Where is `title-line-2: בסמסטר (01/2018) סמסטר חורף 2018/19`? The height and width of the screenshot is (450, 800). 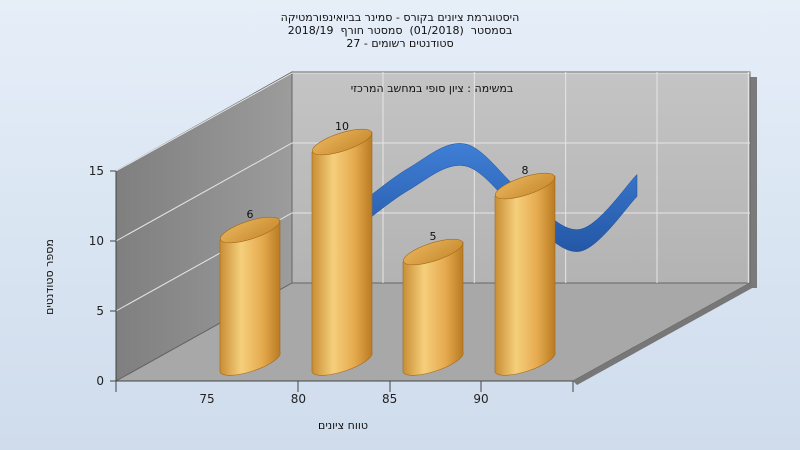
title-line-2: בסמסטר (01/2018) סמסטר חורף 2018/19 is located at coordinates (400, 30).